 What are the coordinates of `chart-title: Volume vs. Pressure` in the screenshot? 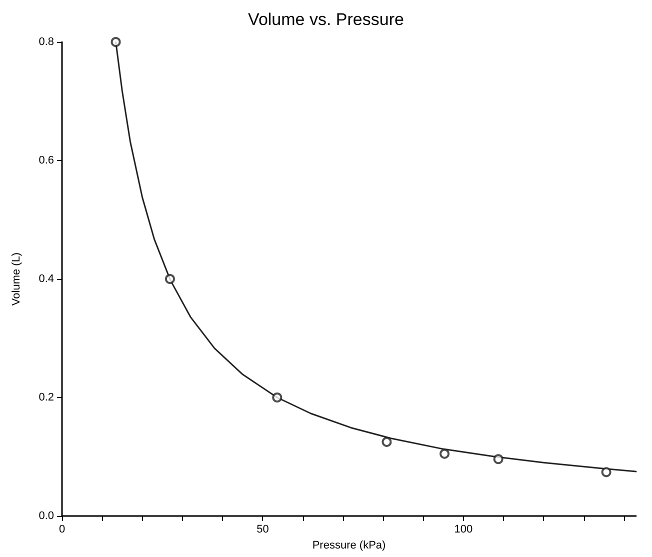 It's located at (326, 19).